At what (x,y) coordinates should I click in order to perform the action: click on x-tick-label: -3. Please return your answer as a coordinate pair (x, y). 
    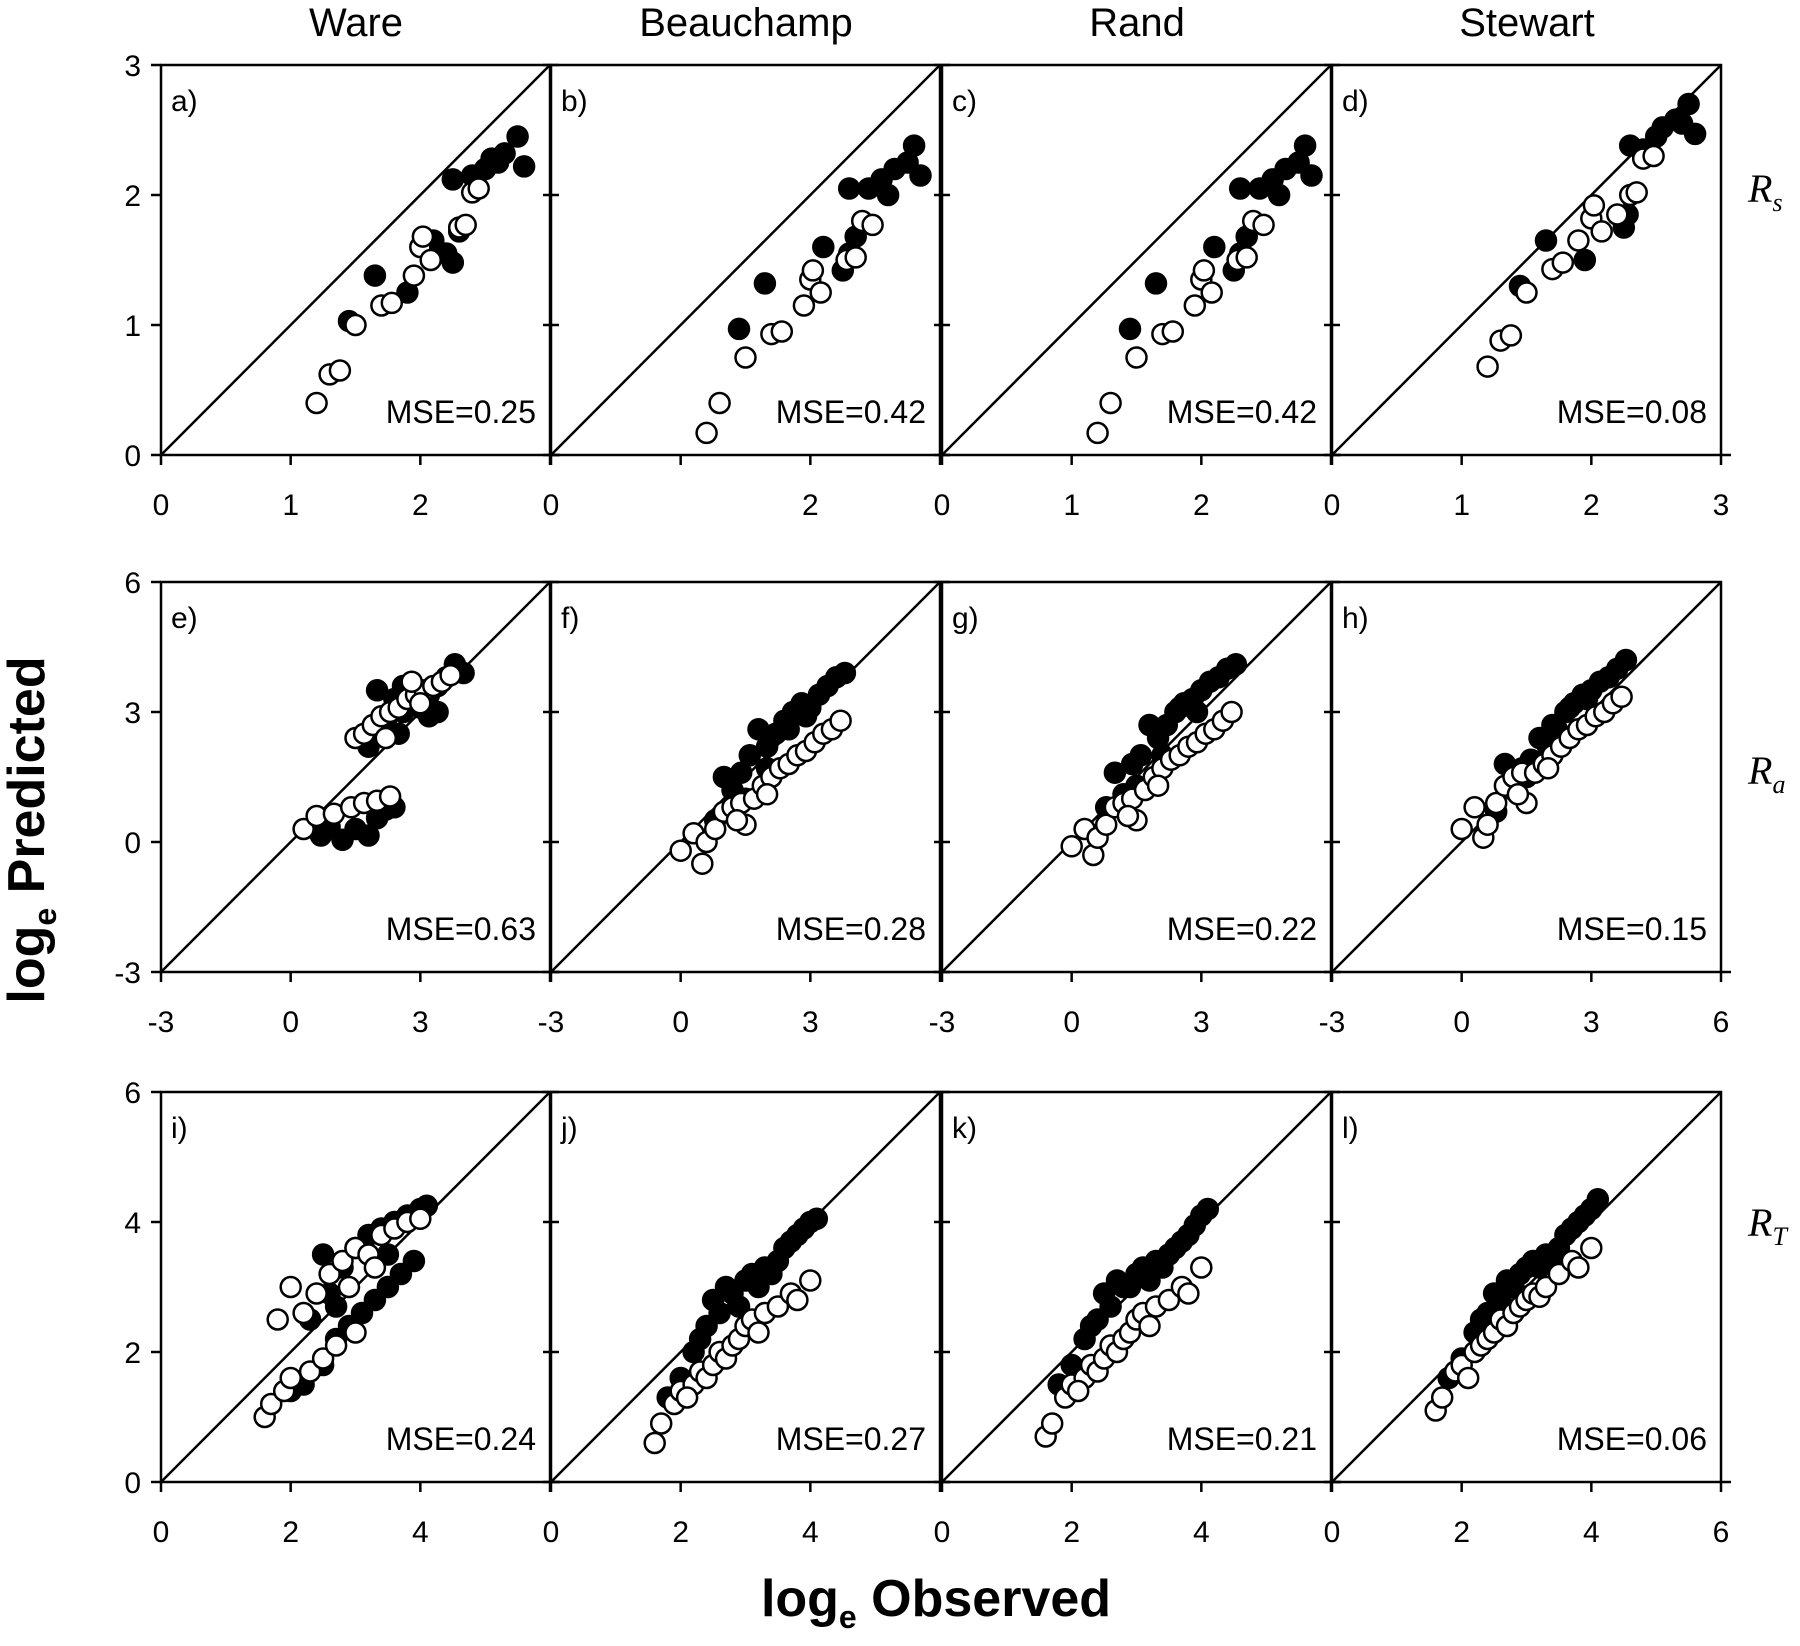
    Looking at the image, I should click on (1332, 1022).